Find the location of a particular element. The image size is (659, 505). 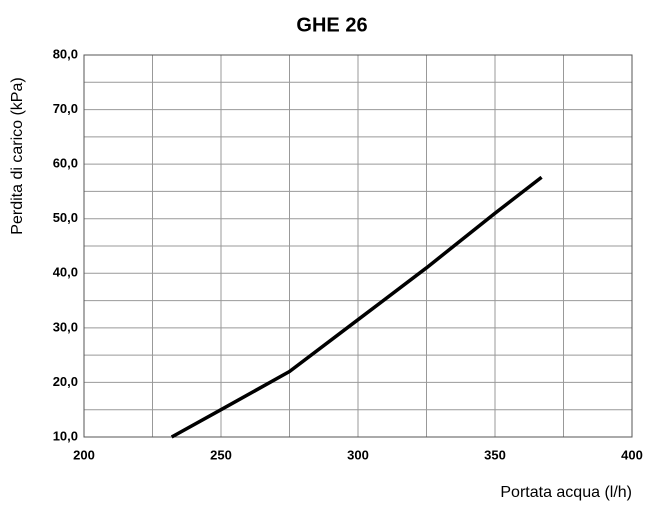

y-tick-label: 20,0 is located at coordinates (65, 381).